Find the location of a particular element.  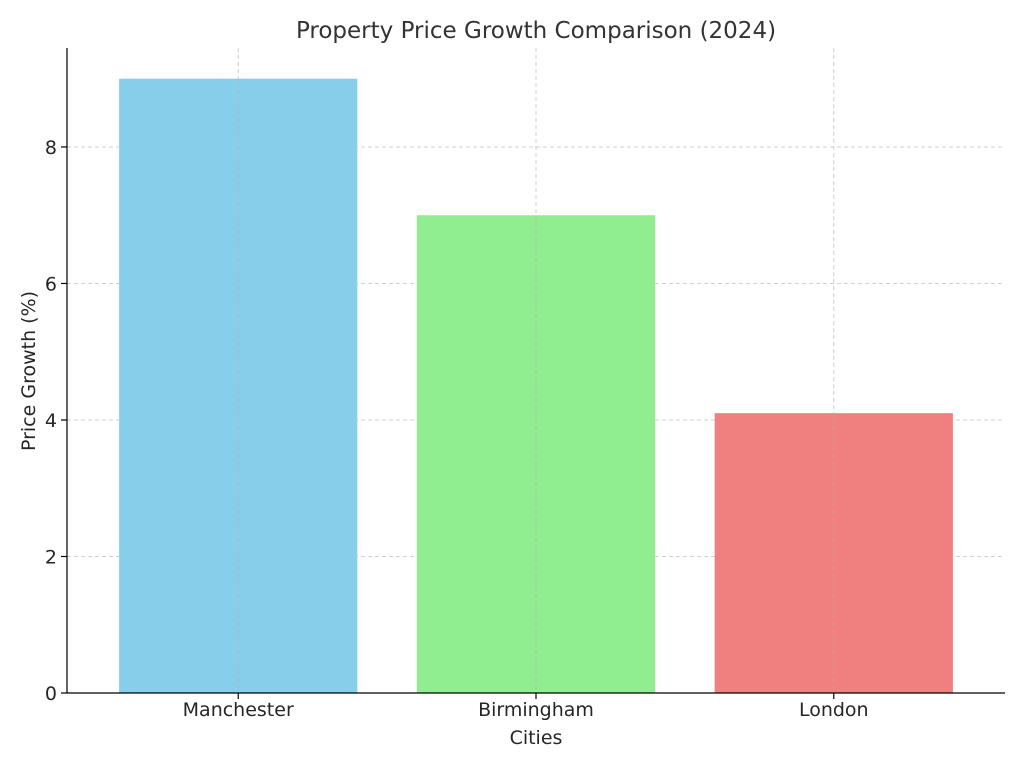

y-axis-label: Price Growth (%) is located at coordinates (29, 371).